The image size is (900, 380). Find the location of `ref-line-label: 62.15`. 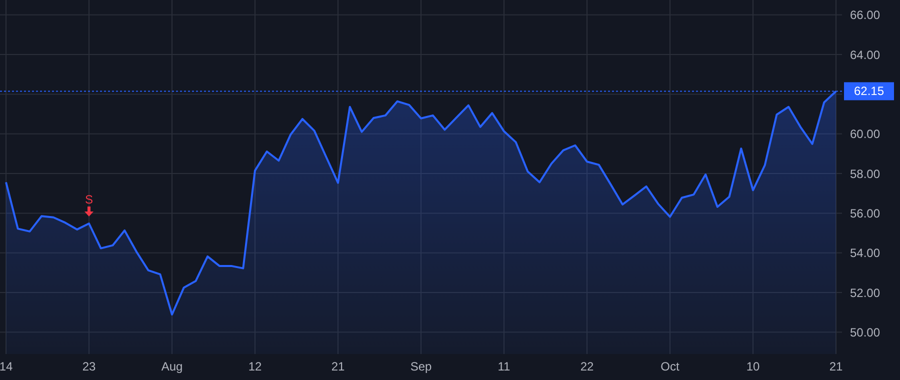

ref-line-label: 62.15 is located at coordinates (869, 91).